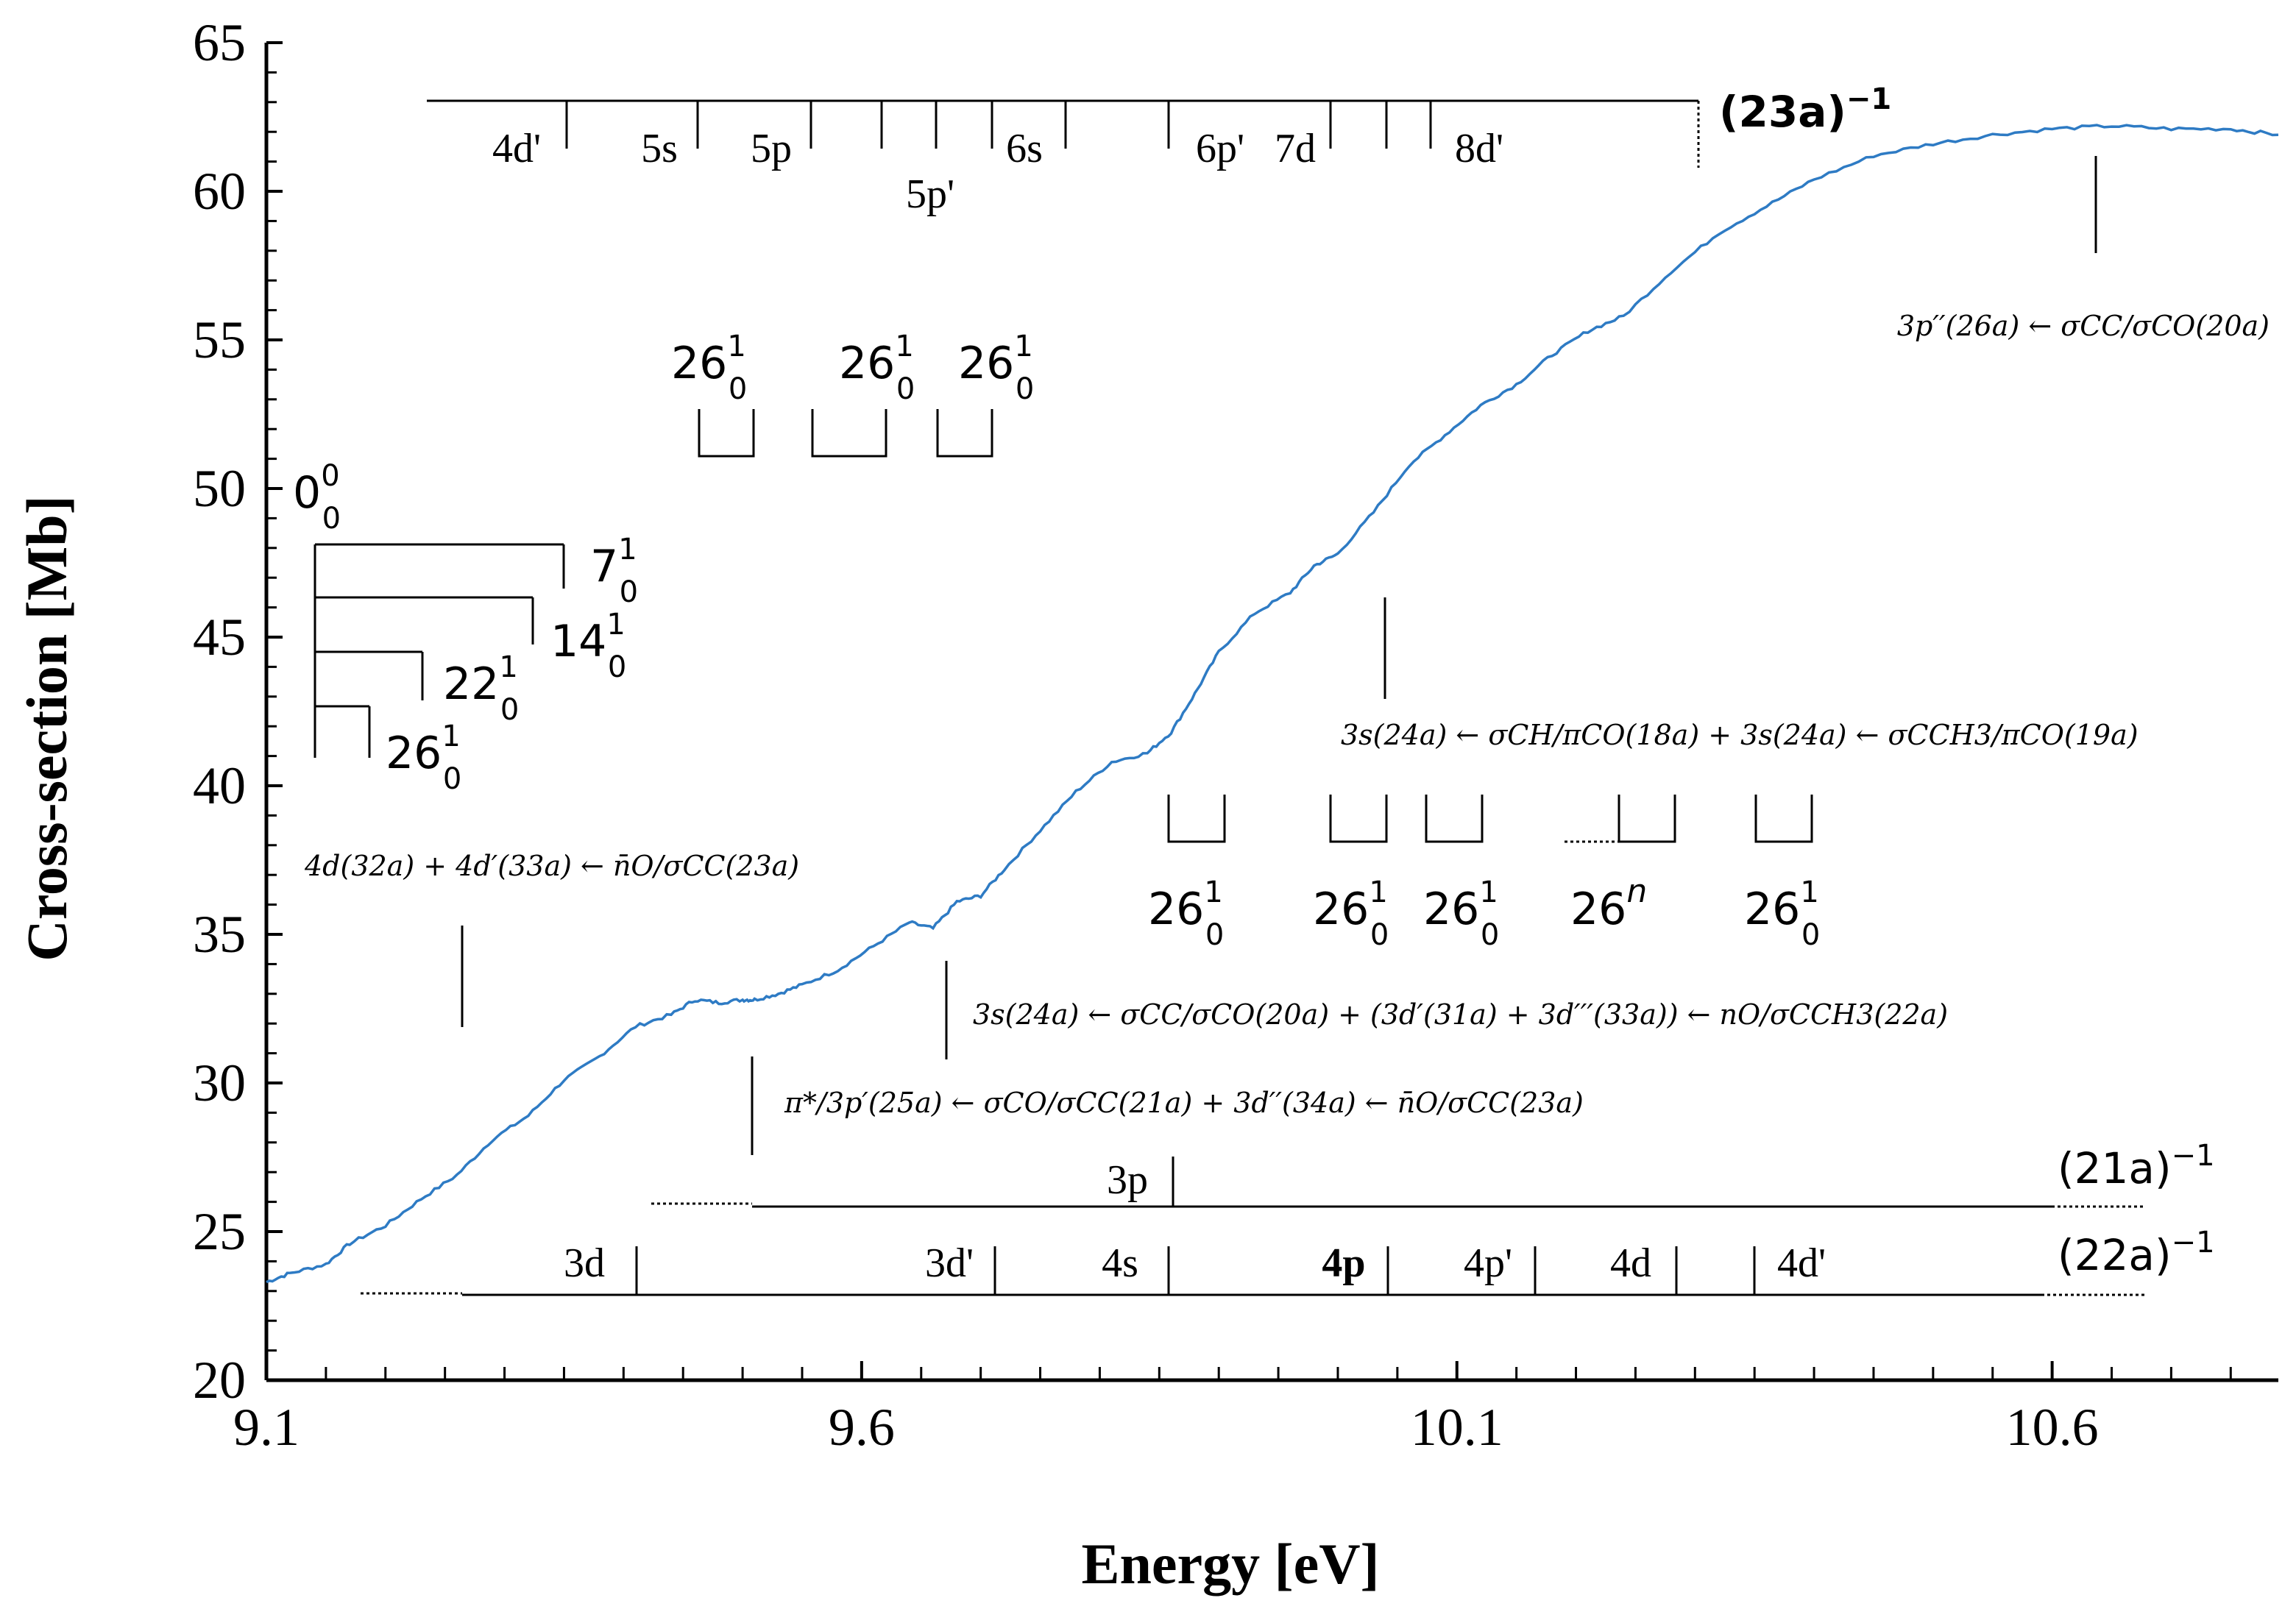  What do you see at coordinates (238, 712) in the screenshot?
I see `y-ticks: 20 25 30 35 40 45 50 55 60 65` at bounding box center [238, 712].